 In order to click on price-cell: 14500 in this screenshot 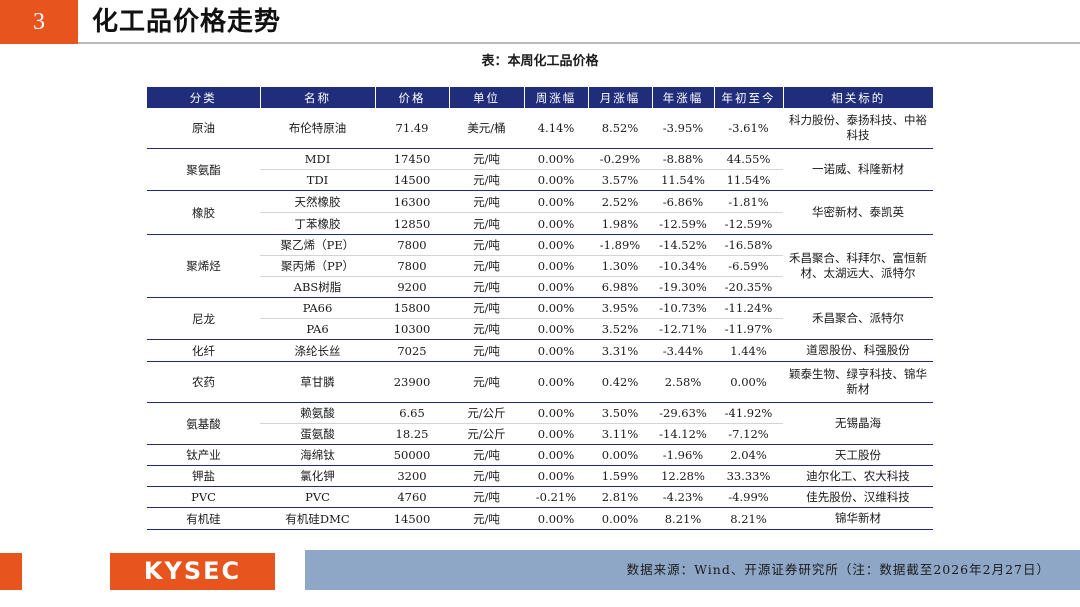, I will do `click(412, 518)`.